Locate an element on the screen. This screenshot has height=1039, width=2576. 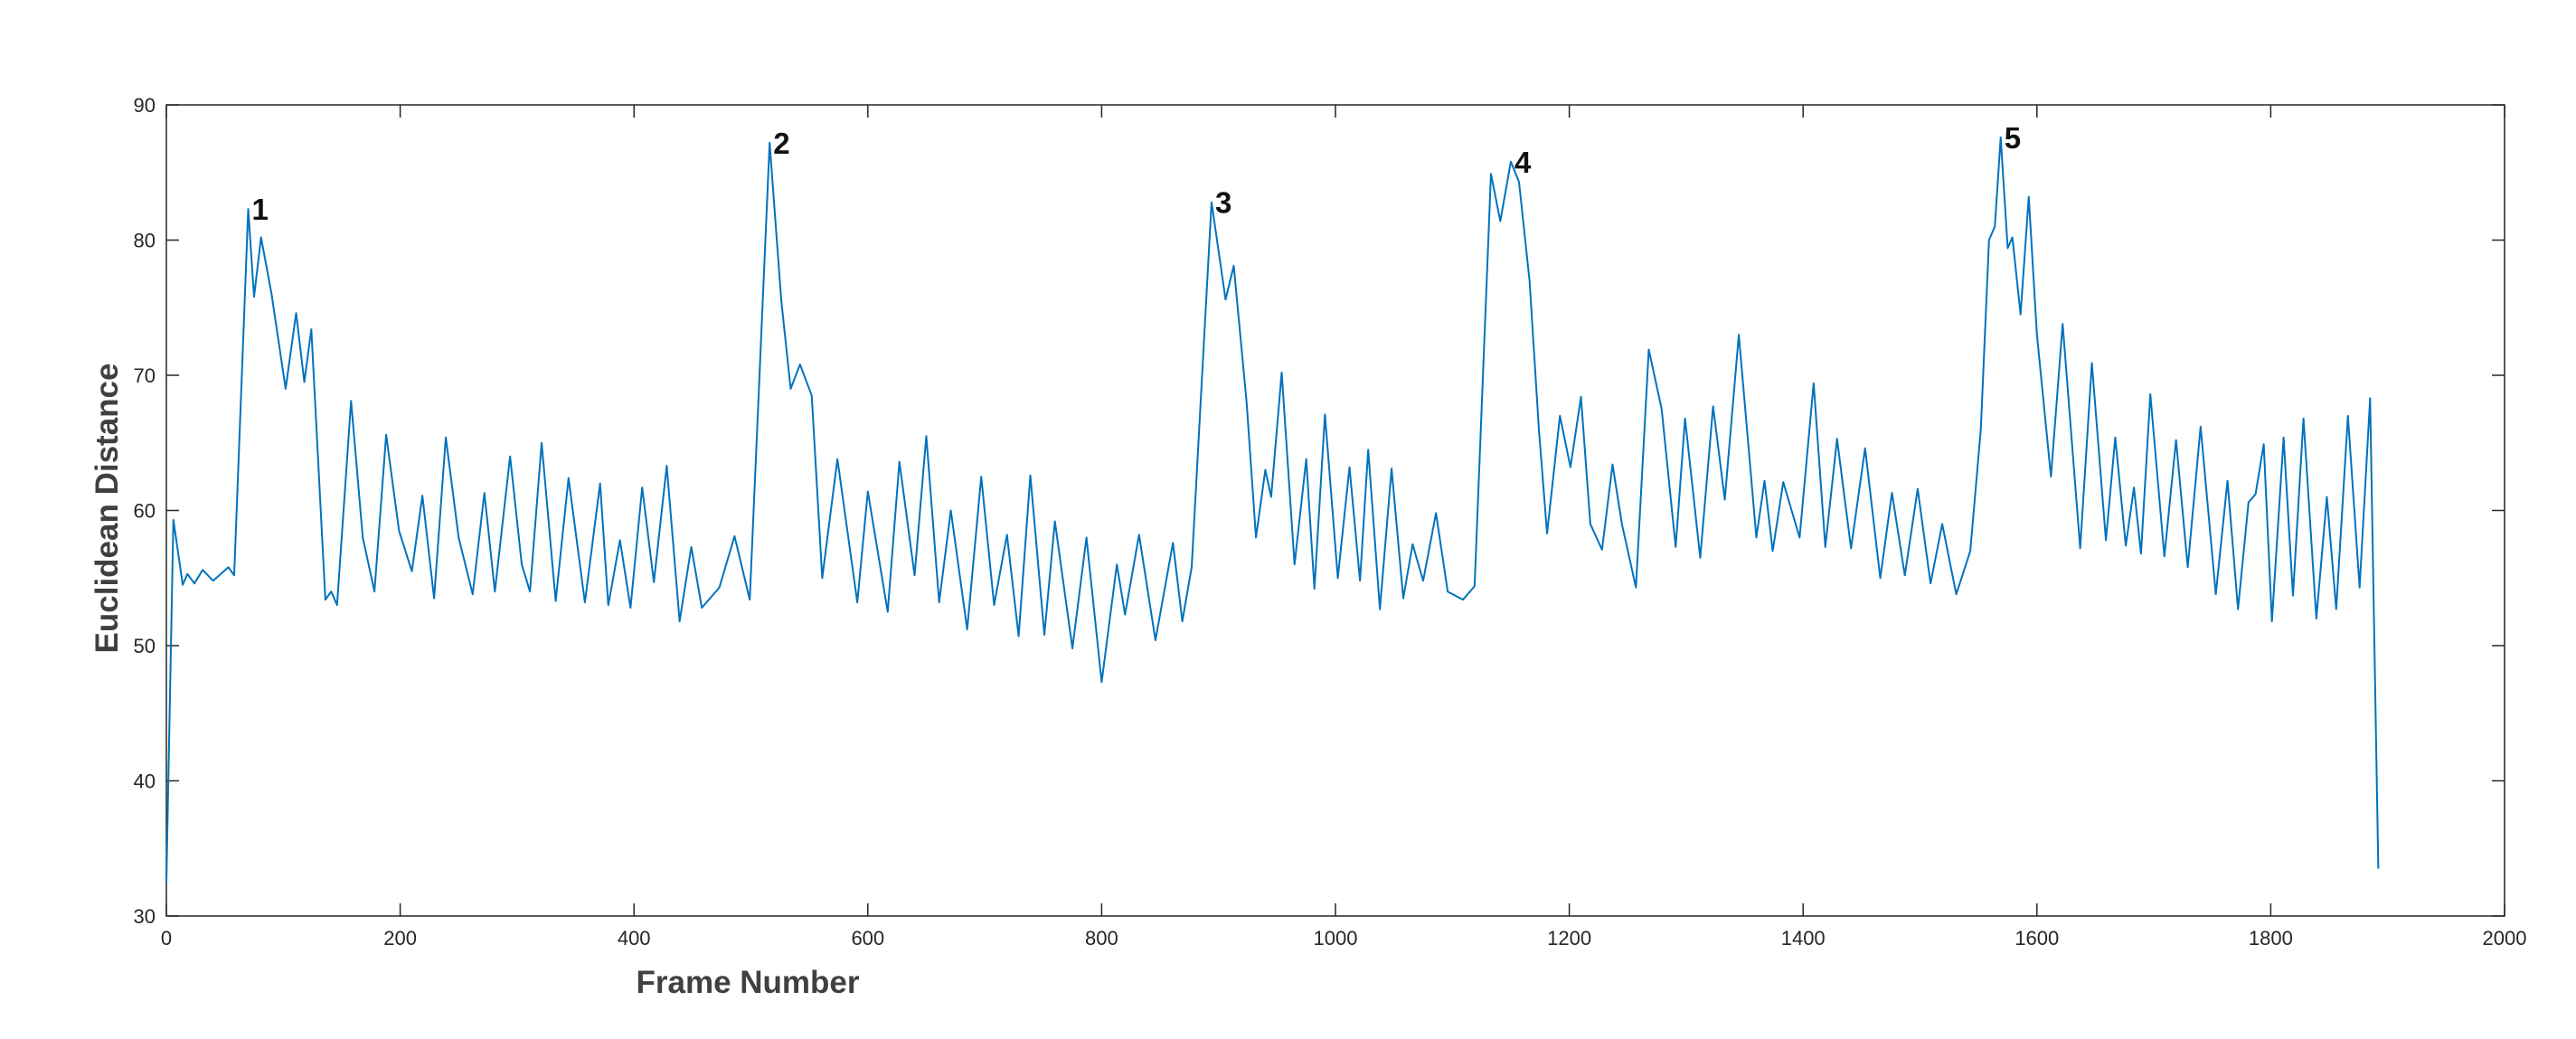
y-tick-label: 90 is located at coordinates (145, 106).